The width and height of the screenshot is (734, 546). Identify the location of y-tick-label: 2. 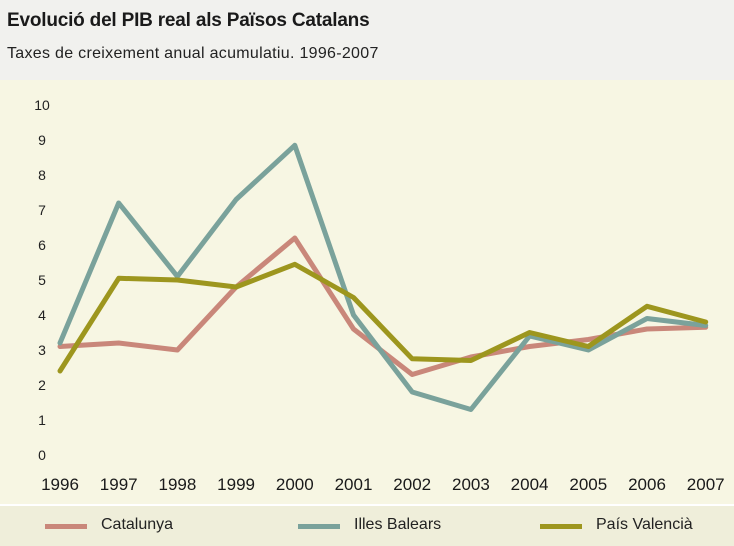
(42, 385).